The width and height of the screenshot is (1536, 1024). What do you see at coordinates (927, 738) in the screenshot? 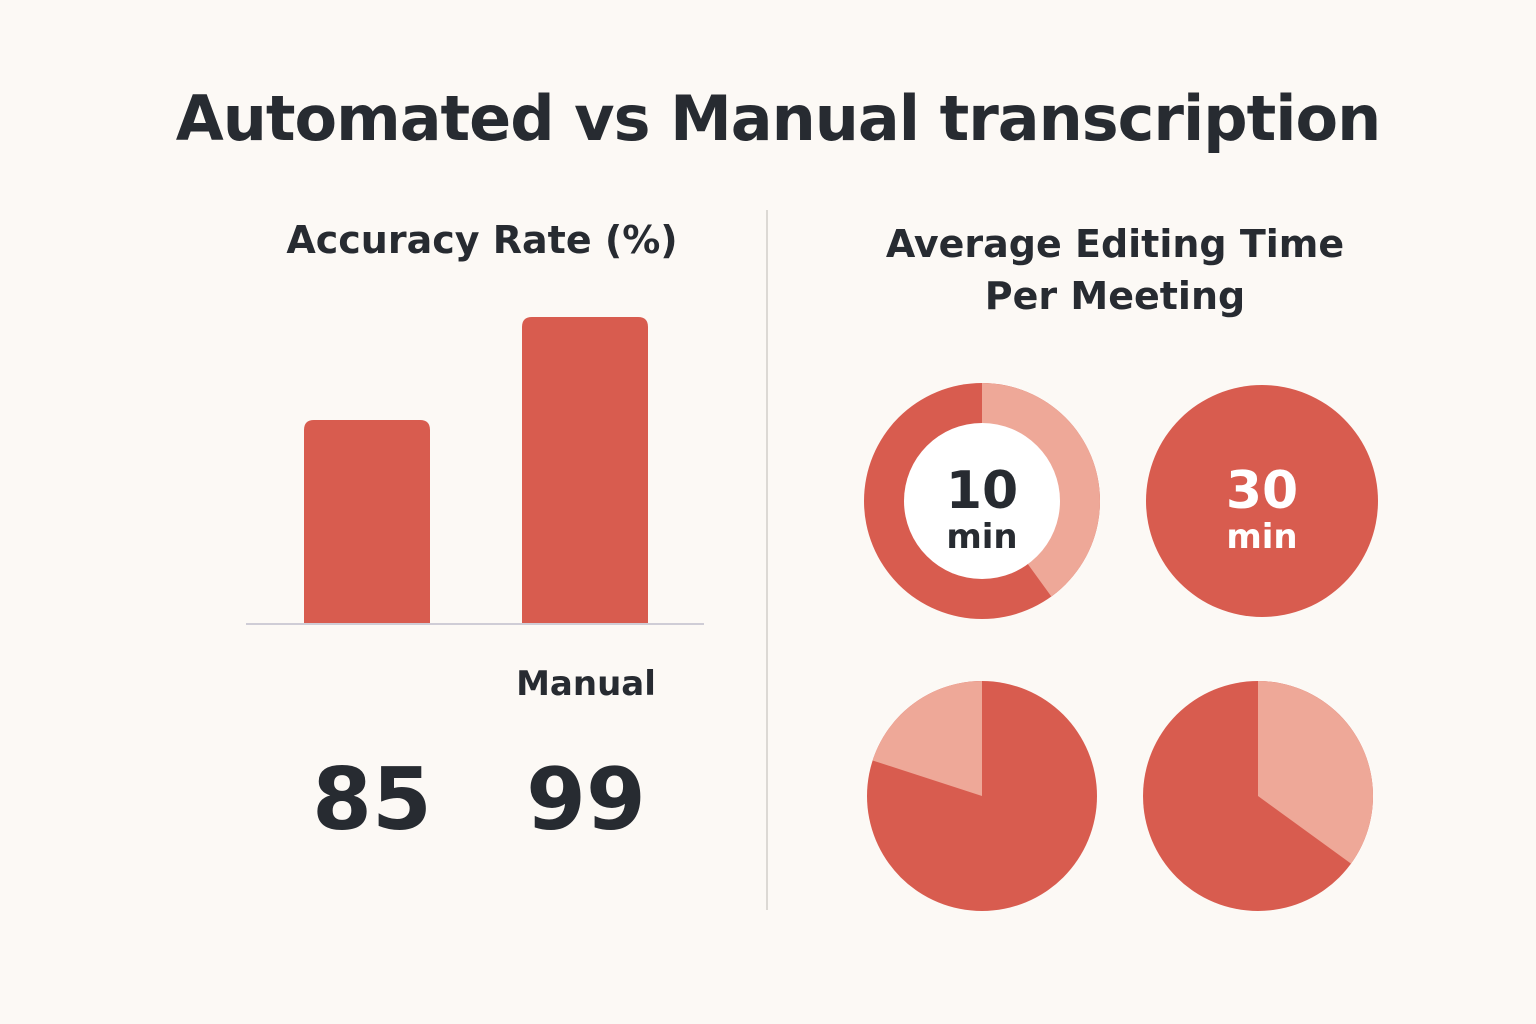
I see `pie-bottom-left-light-slice` at bounding box center [927, 738].